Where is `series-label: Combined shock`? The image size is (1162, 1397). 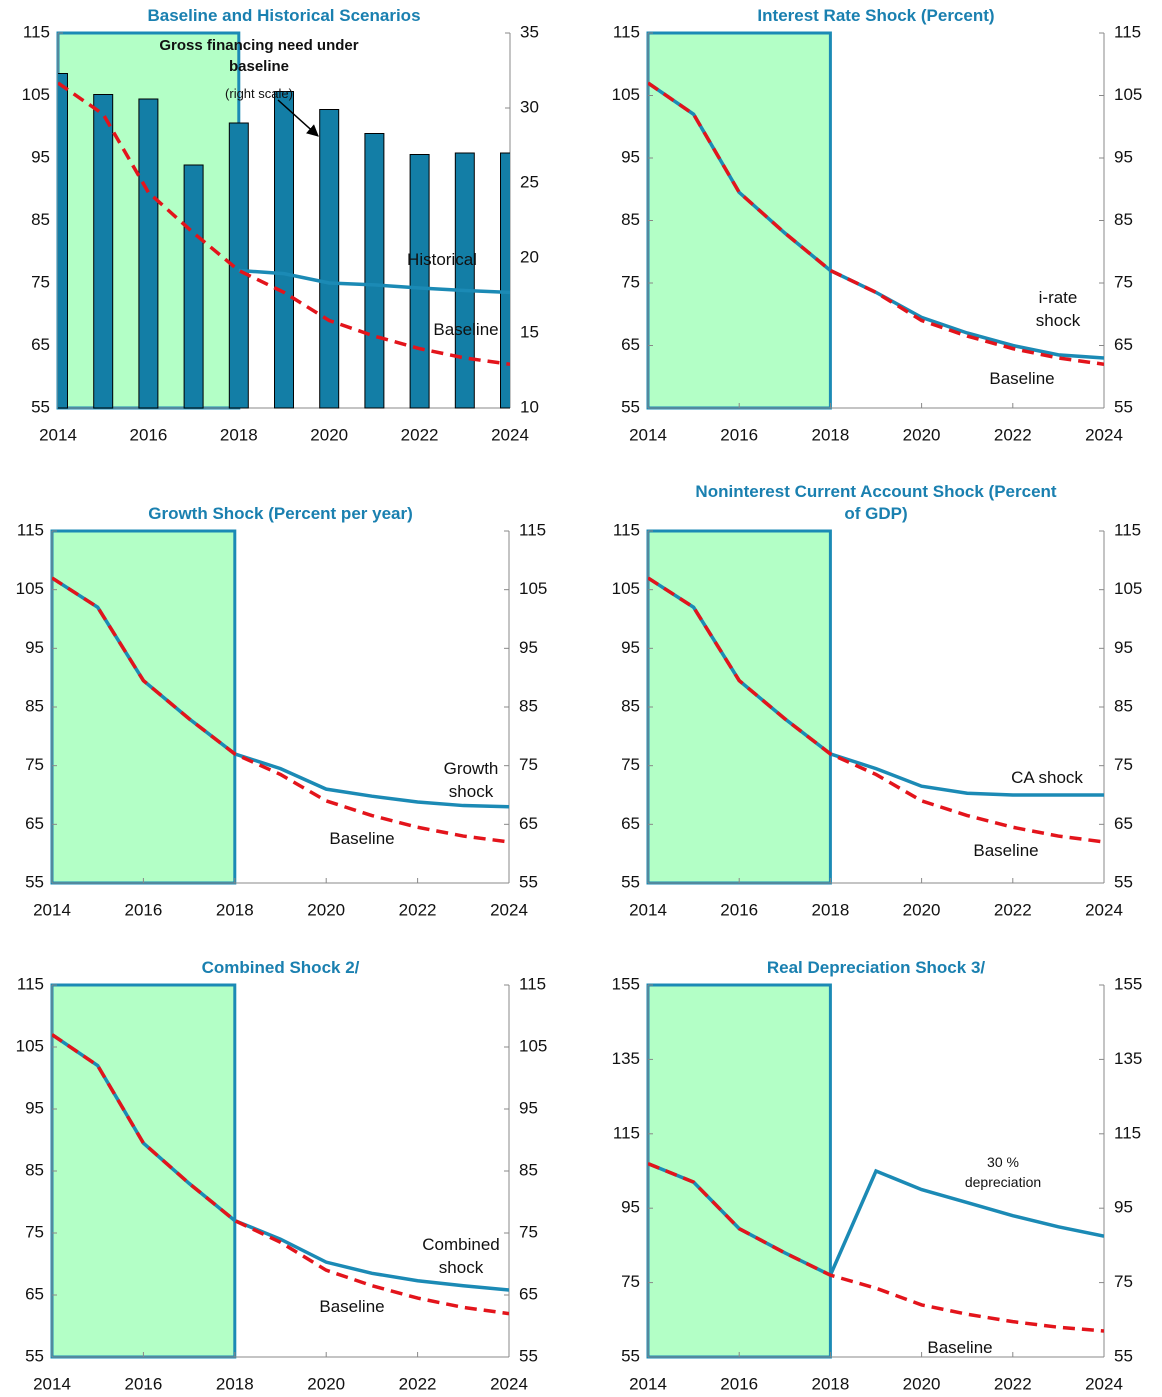
series-label: Combined shock is located at coordinates (461, 1256).